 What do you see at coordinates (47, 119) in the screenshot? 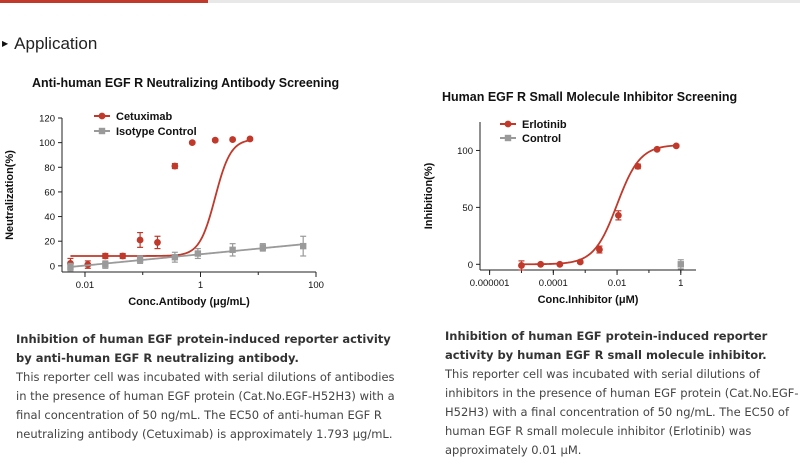
I see `y-tick-label: 120` at bounding box center [47, 119].